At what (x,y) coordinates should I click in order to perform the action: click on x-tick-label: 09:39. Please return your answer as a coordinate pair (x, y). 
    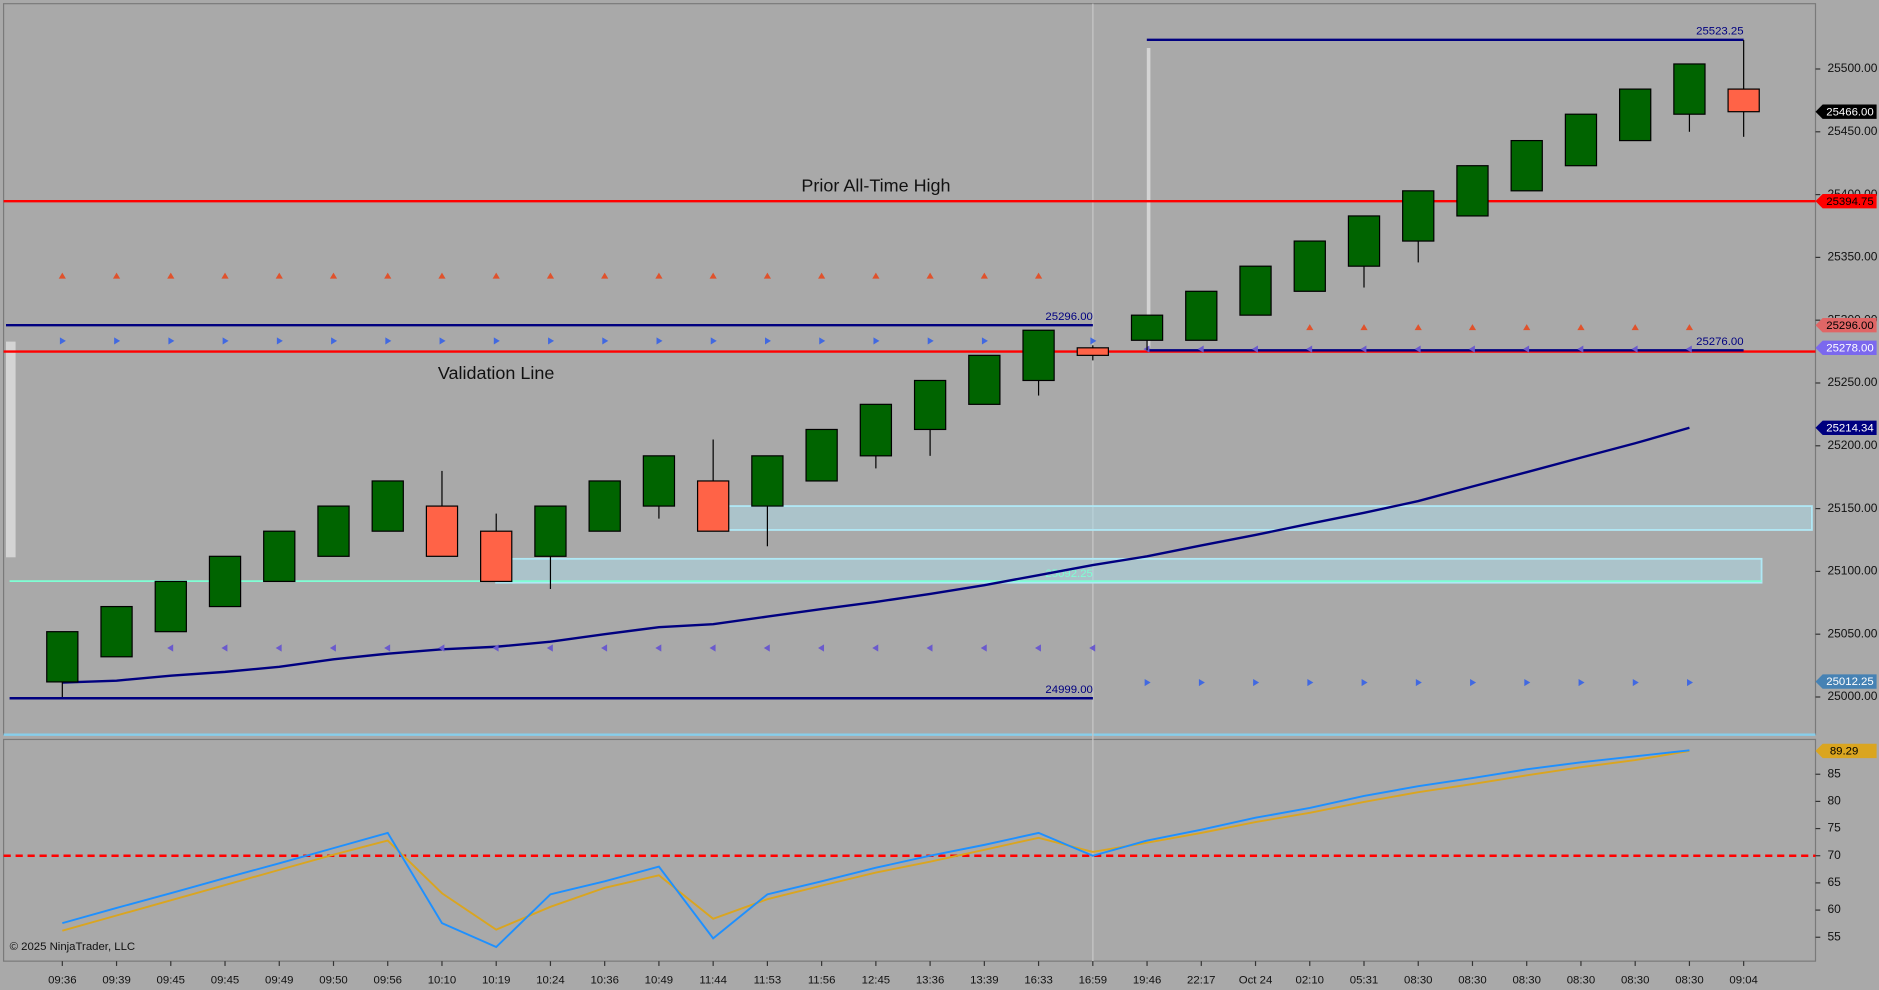
    Looking at the image, I should click on (116, 980).